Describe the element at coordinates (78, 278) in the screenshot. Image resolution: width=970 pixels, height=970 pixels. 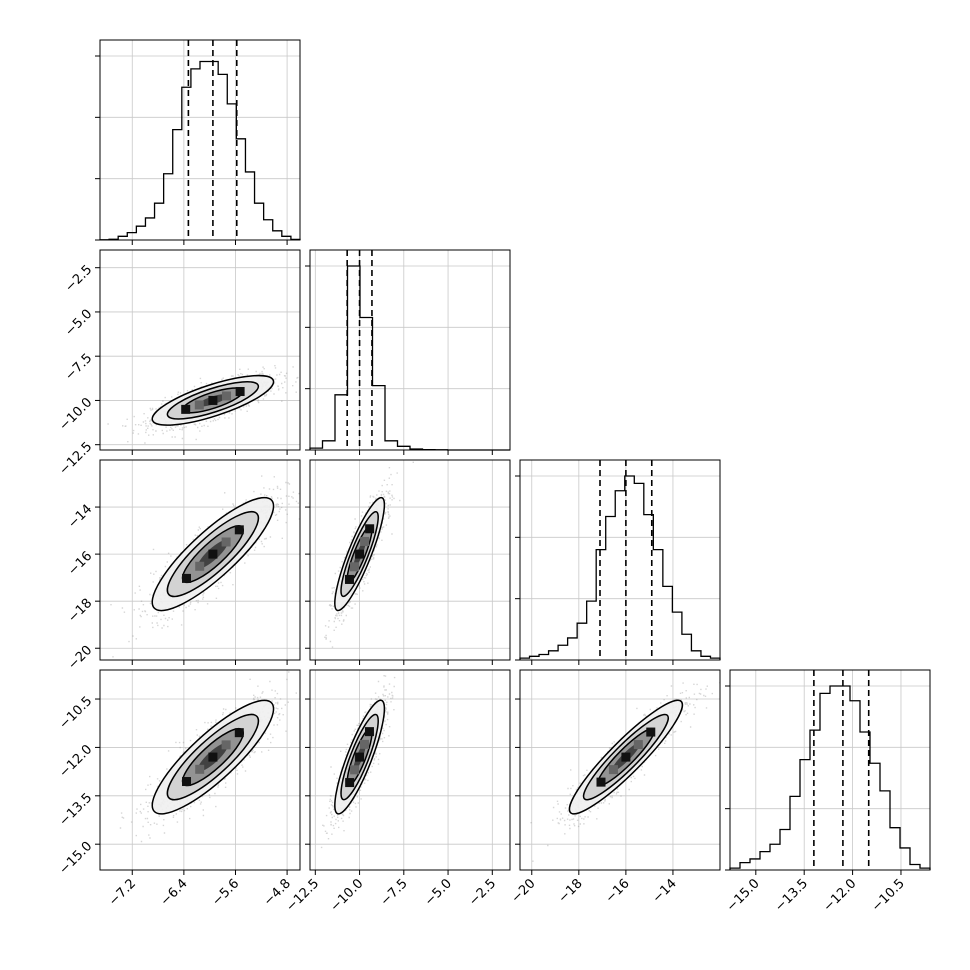
I see `y-tick-label: −2.5` at that location.